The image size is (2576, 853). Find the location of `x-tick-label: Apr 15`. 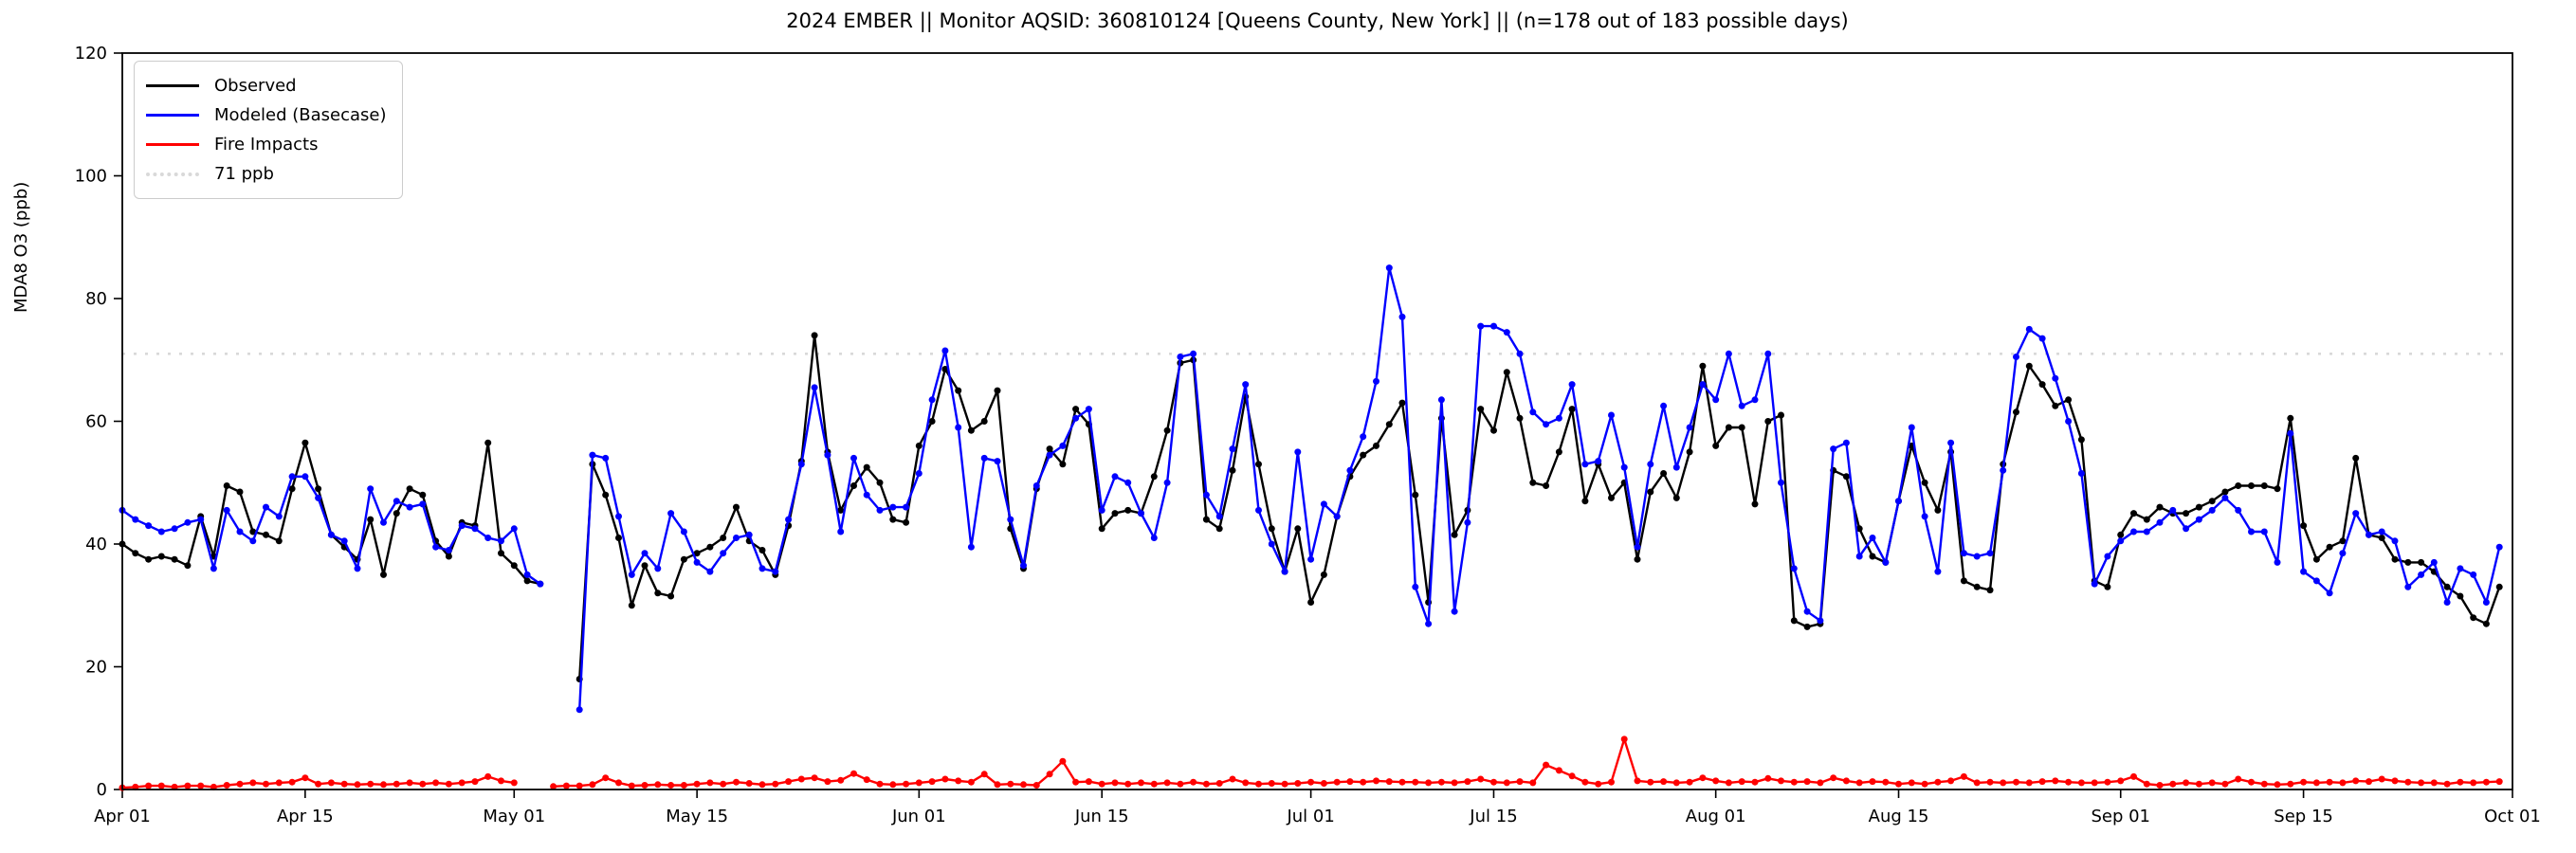

x-tick-label: Apr 15 is located at coordinates (305, 816).